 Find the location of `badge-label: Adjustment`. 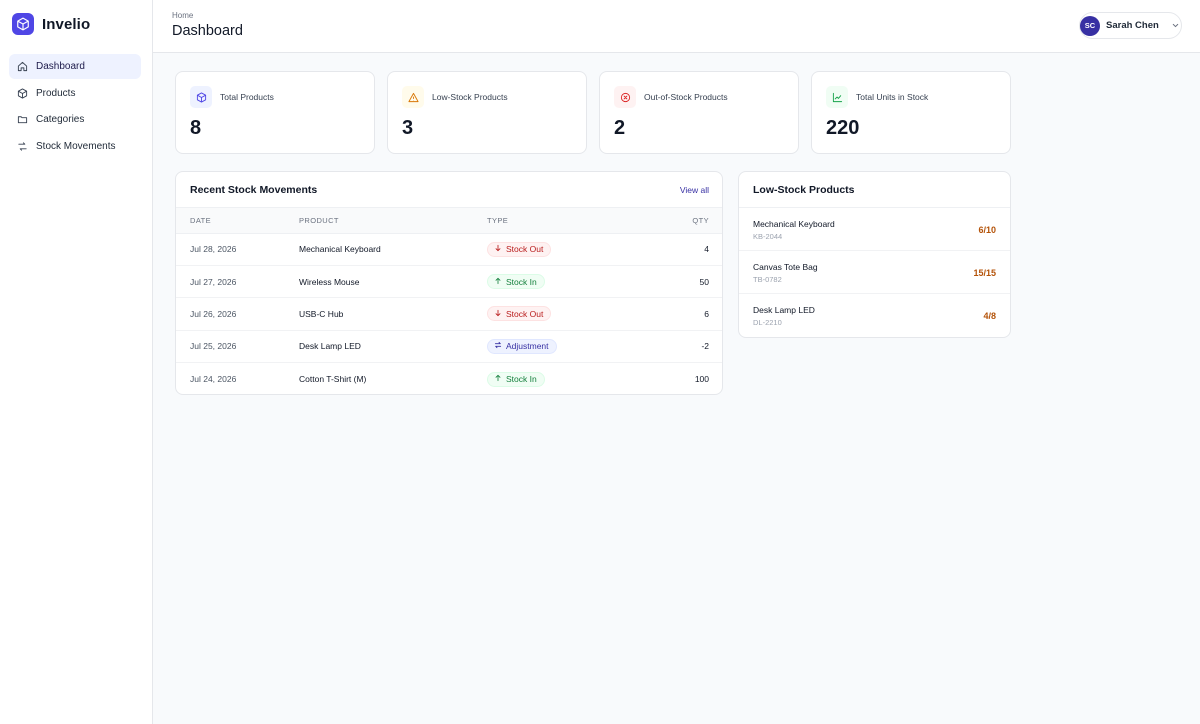

badge-label: Adjustment is located at coordinates (527, 346).